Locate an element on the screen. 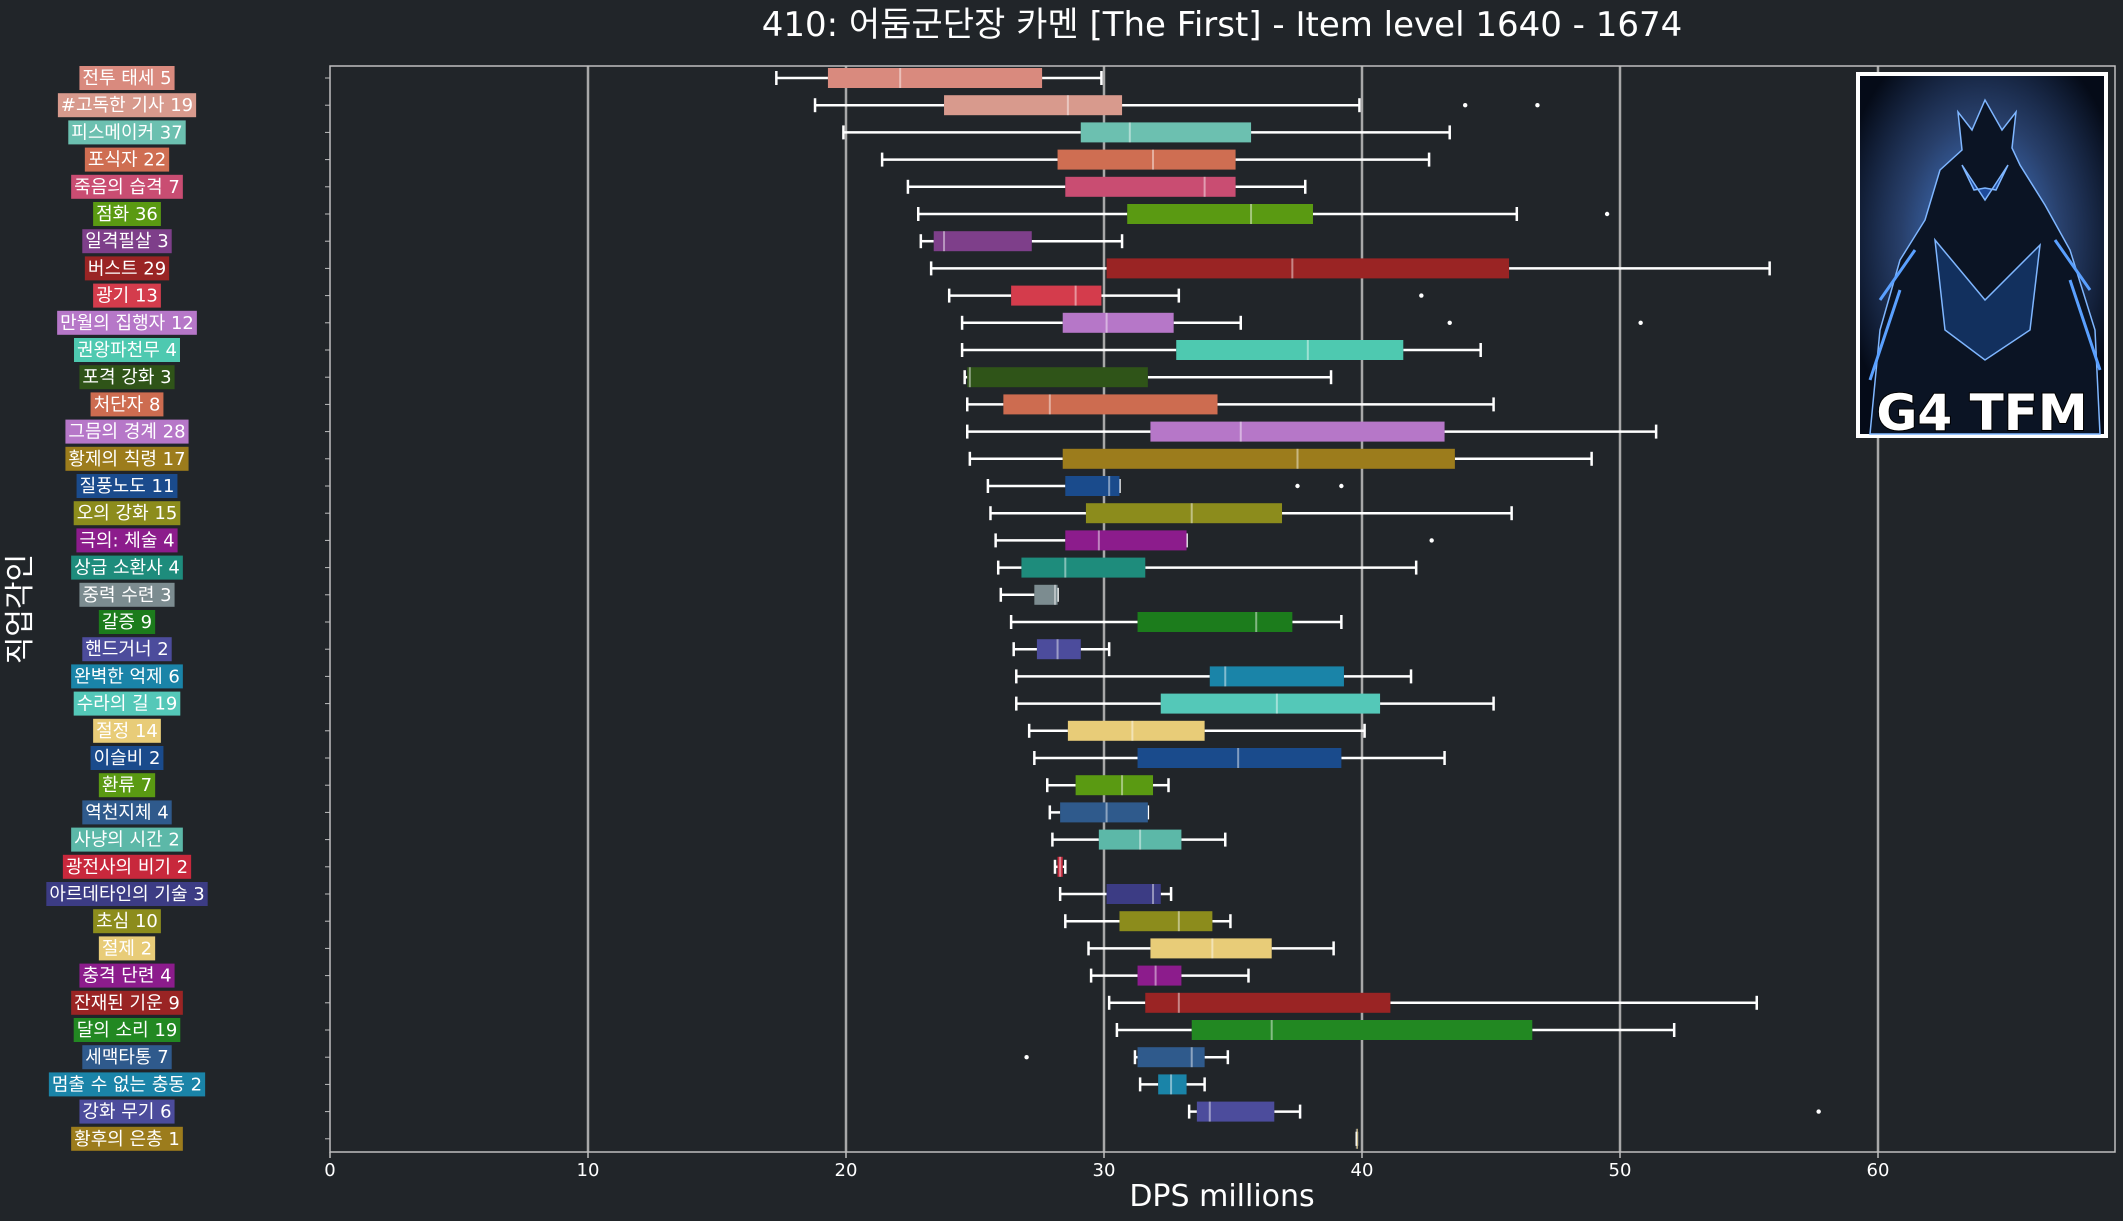 The width and height of the screenshot is (2123, 1221). category-label: 멈출 수 없는 충동 2 is located at coordinates (127, 1084).